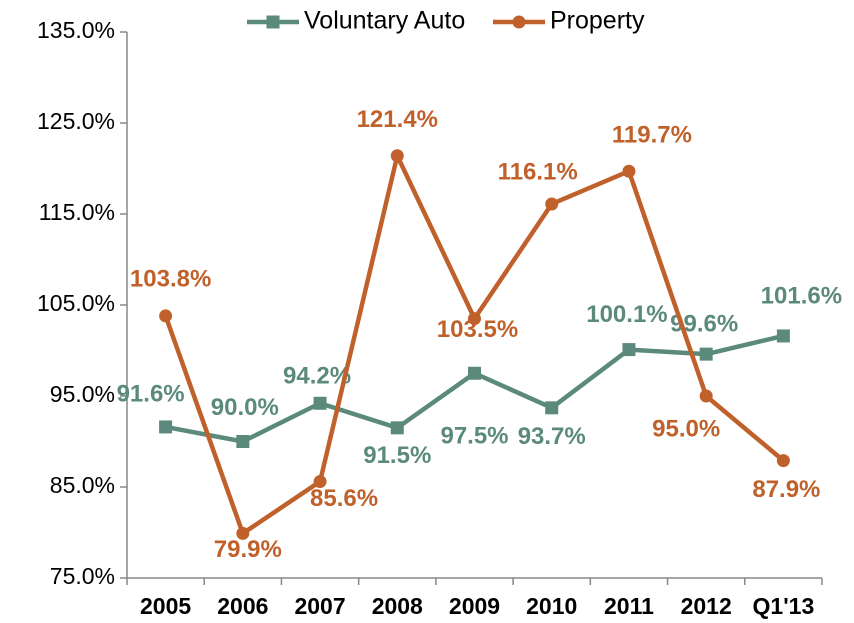 The image size is (854, 623). I want to click on value-label: 121.4%, so click(397, 119).